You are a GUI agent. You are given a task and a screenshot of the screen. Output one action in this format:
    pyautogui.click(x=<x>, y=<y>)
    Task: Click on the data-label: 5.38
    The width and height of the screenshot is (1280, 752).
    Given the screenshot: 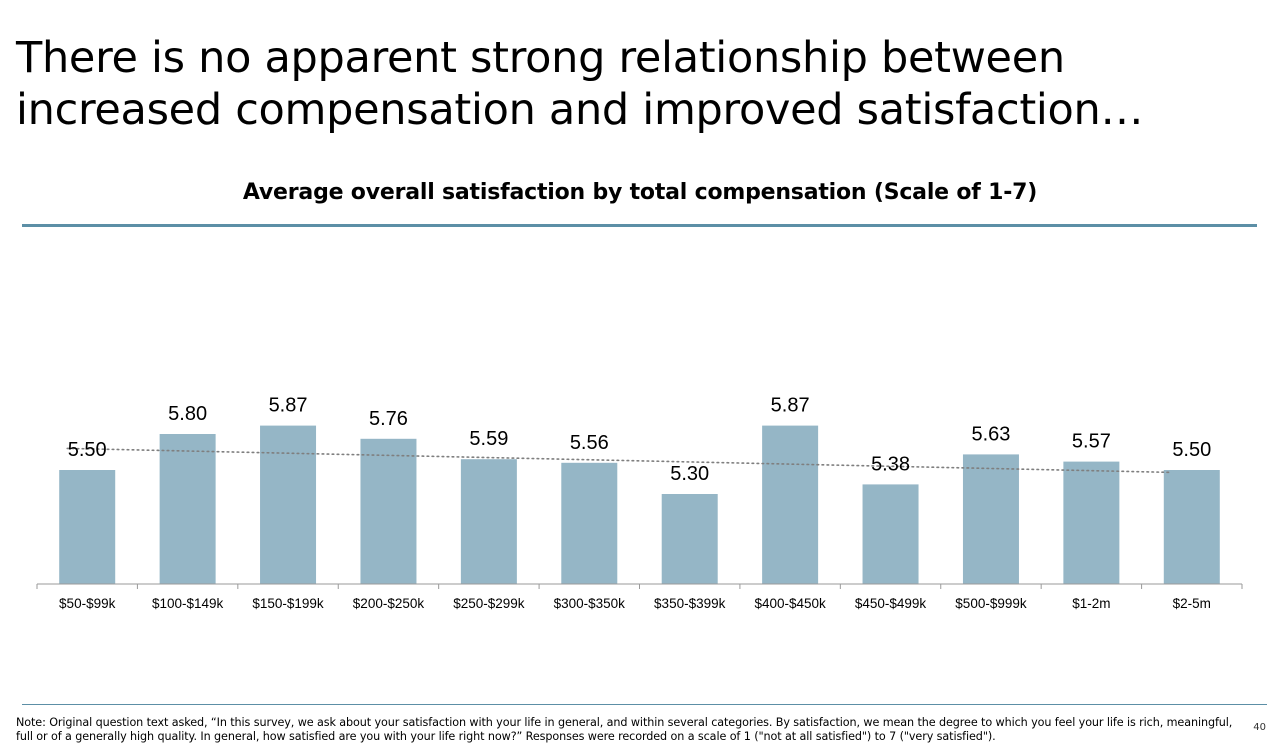 What is the action you would take?
    pyautogui.click(x=890, y=464)
    